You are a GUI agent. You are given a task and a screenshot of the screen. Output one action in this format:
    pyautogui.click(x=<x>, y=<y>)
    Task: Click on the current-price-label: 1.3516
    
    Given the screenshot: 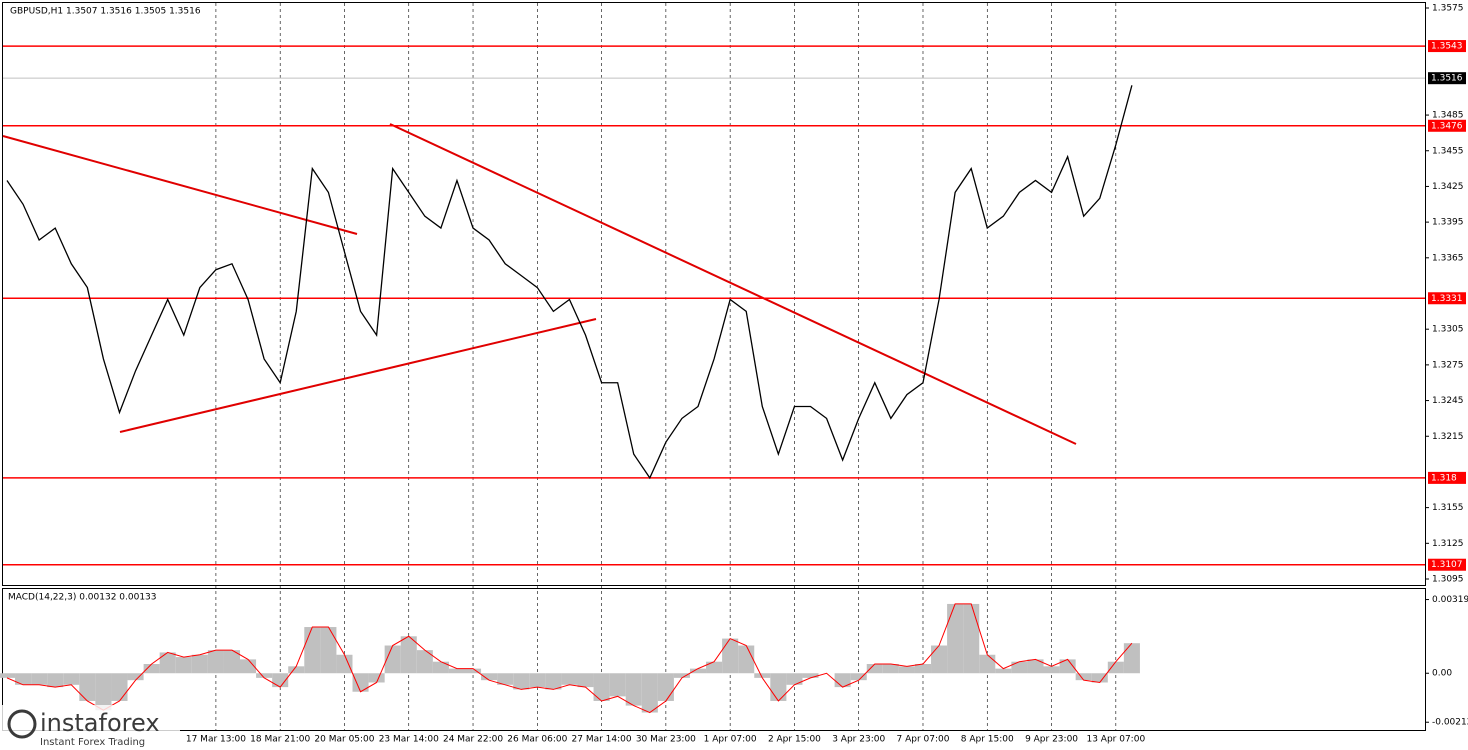 What is the action you would take?
    pyautogui.click(x=1447, y=79)
    